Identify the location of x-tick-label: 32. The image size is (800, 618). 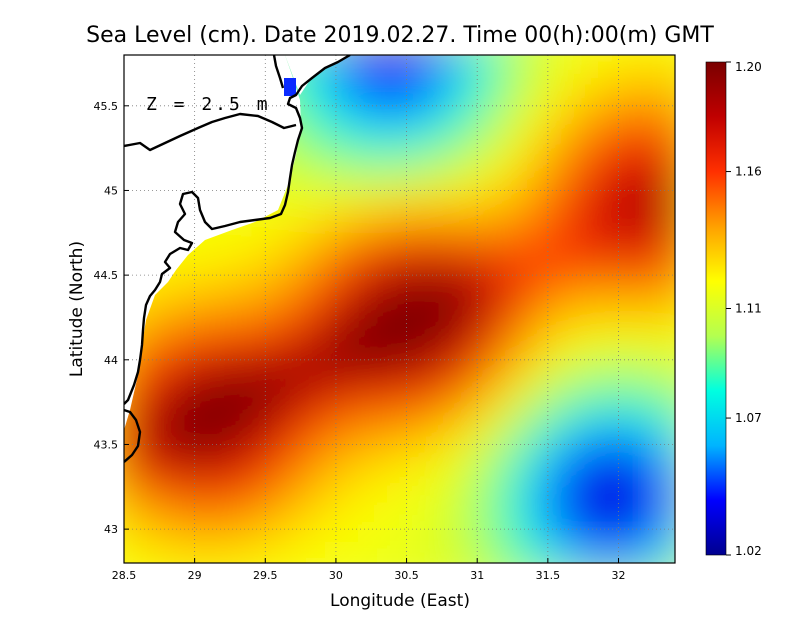
(618, 575).